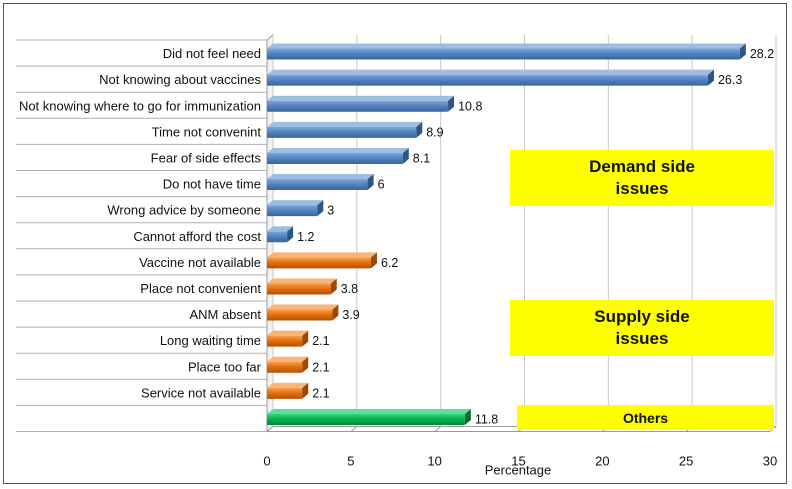 The width and height of the screenshot is (792, 489). What do you see at coordinates (381, 185) in the screenshot?
I see `value-label-6: 6` at bounding box center [381, 185].